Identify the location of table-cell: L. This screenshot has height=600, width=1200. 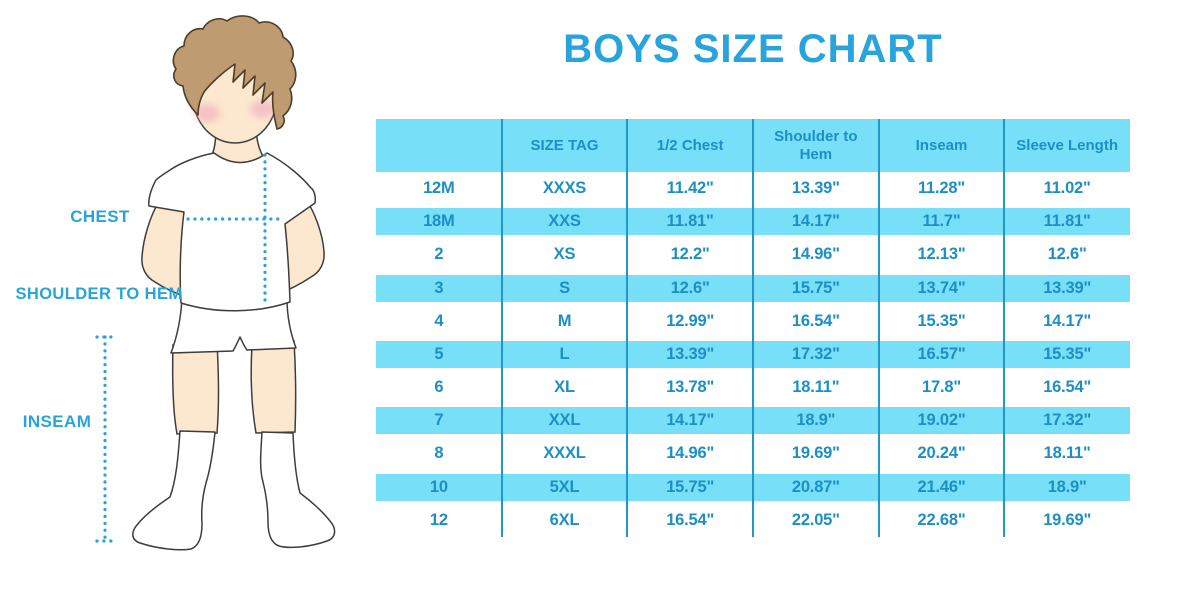
(564, 353).